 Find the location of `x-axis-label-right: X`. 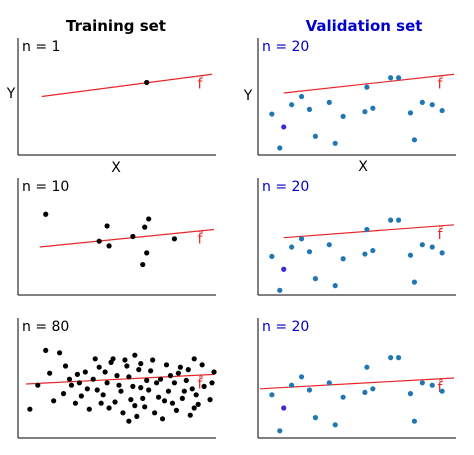

x-axis-label-right: X is located at coordinates (363, 167).